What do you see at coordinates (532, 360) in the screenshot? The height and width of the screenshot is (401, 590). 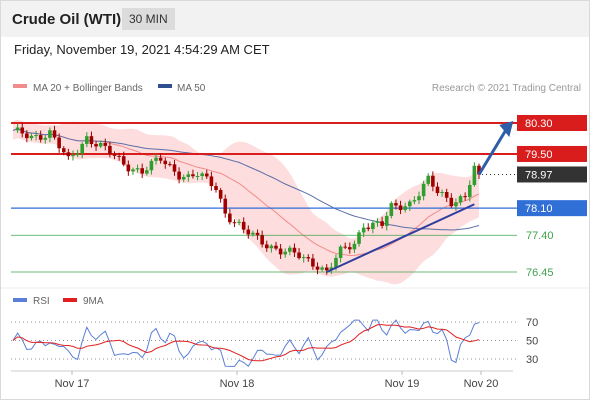 I see `rsi-level-label: 30` at bounding box center [532, 360].